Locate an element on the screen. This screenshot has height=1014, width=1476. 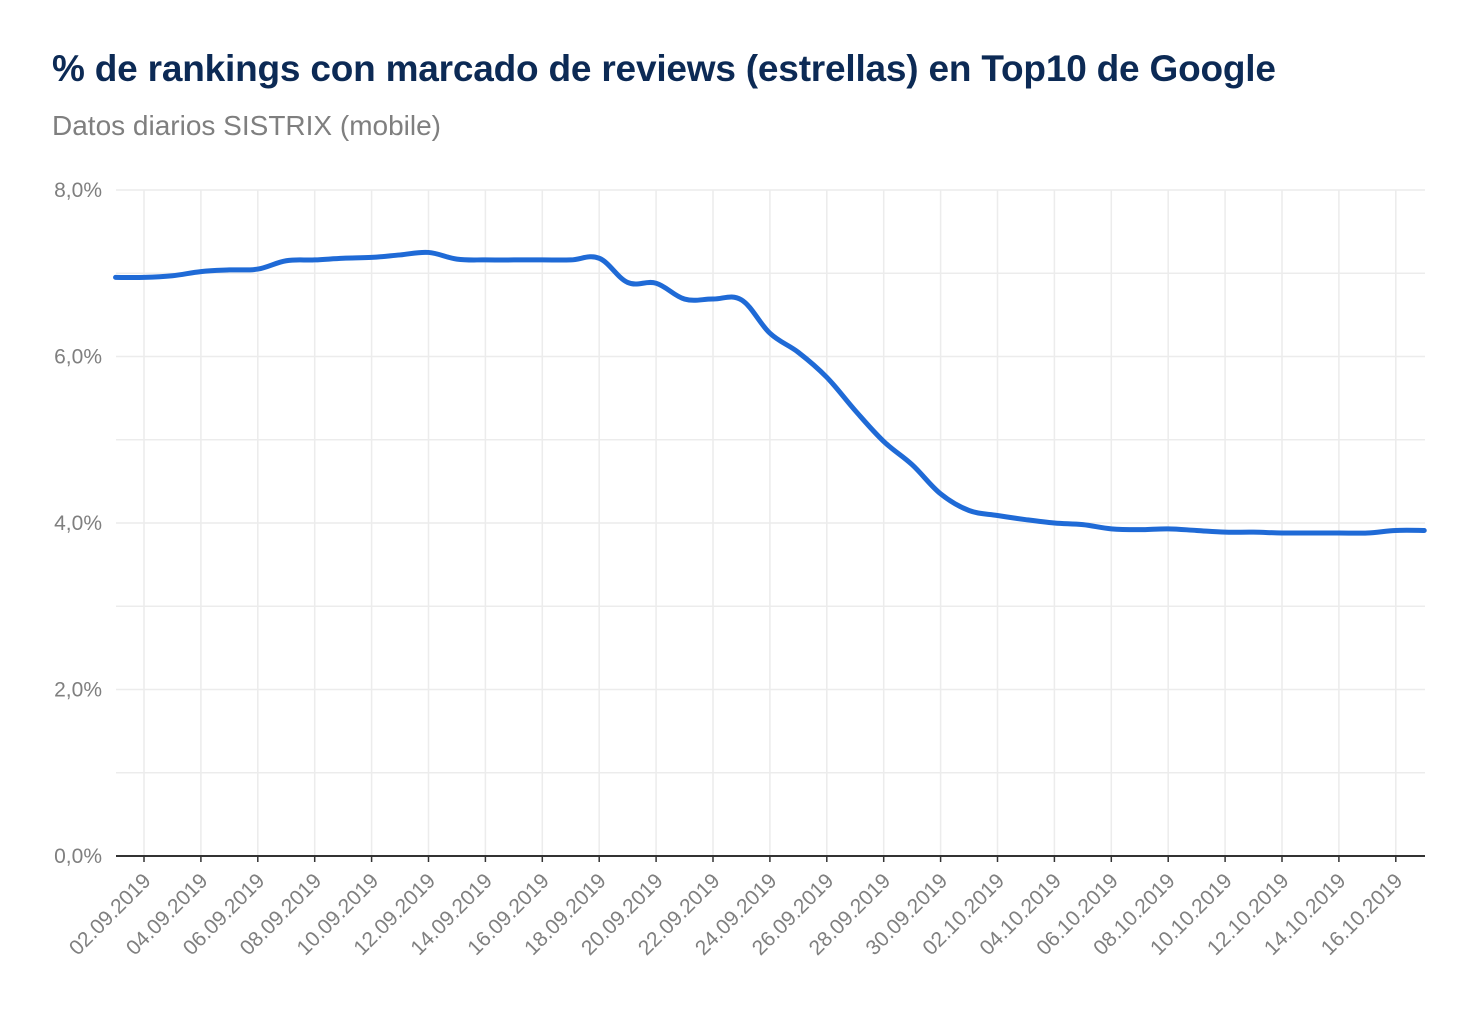
y-tick-label: 2,0% is located at coordinates (78, 690).